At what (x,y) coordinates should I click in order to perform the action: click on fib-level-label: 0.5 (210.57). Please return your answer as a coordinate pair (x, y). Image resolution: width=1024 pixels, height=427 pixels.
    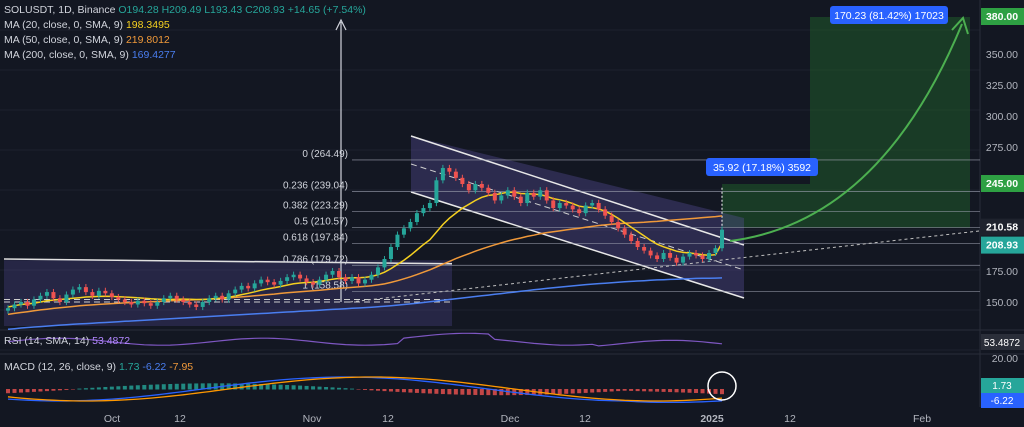
    Looking at the image, I should click on (321, 222).